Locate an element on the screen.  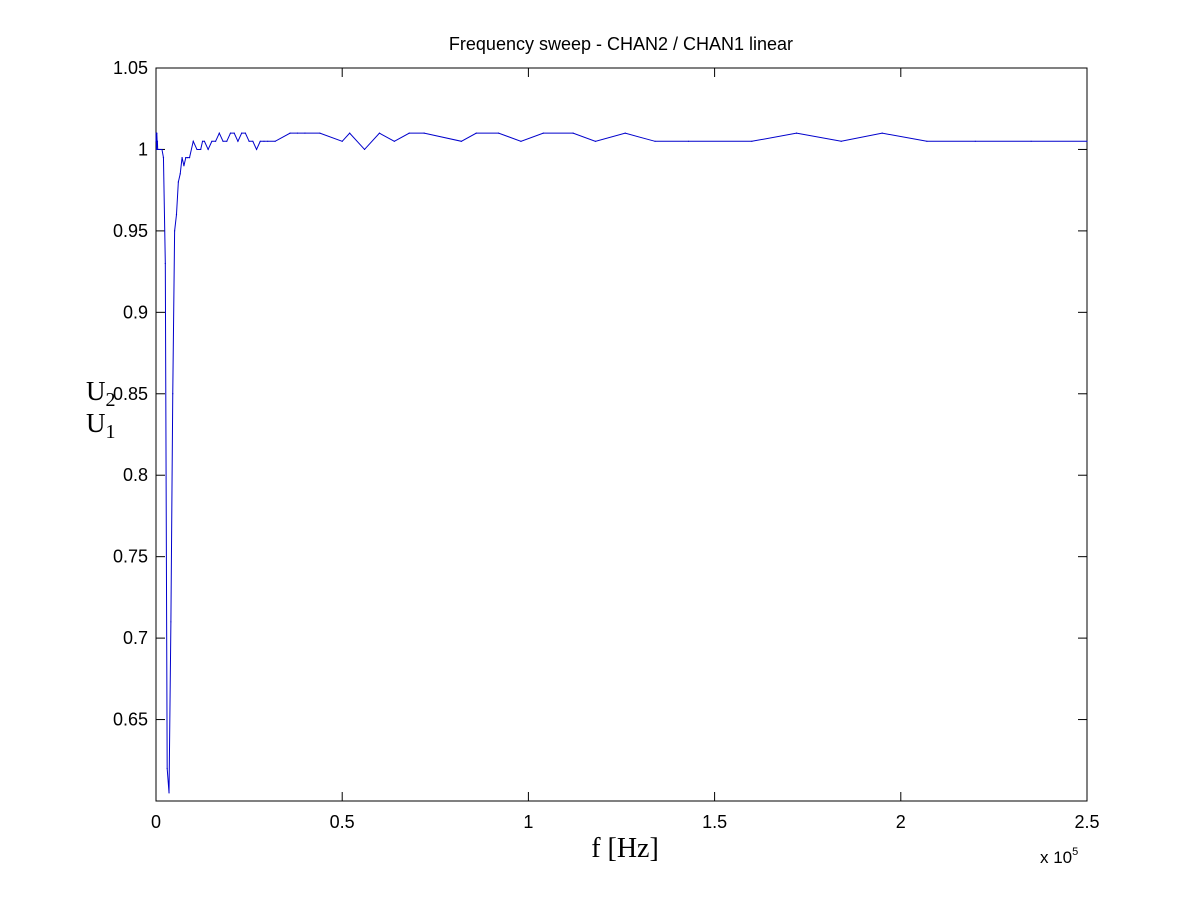
x-tick-label: 2.5 is located at coordinates (1086, 822).